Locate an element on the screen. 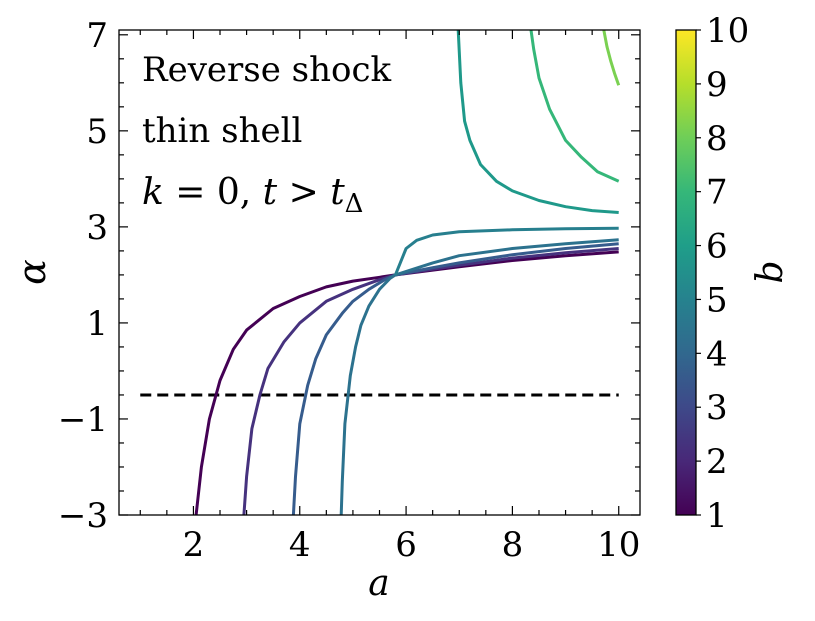 The image size is (815, 621). y-tick-label: −3 is located at coordinates (83, 516).